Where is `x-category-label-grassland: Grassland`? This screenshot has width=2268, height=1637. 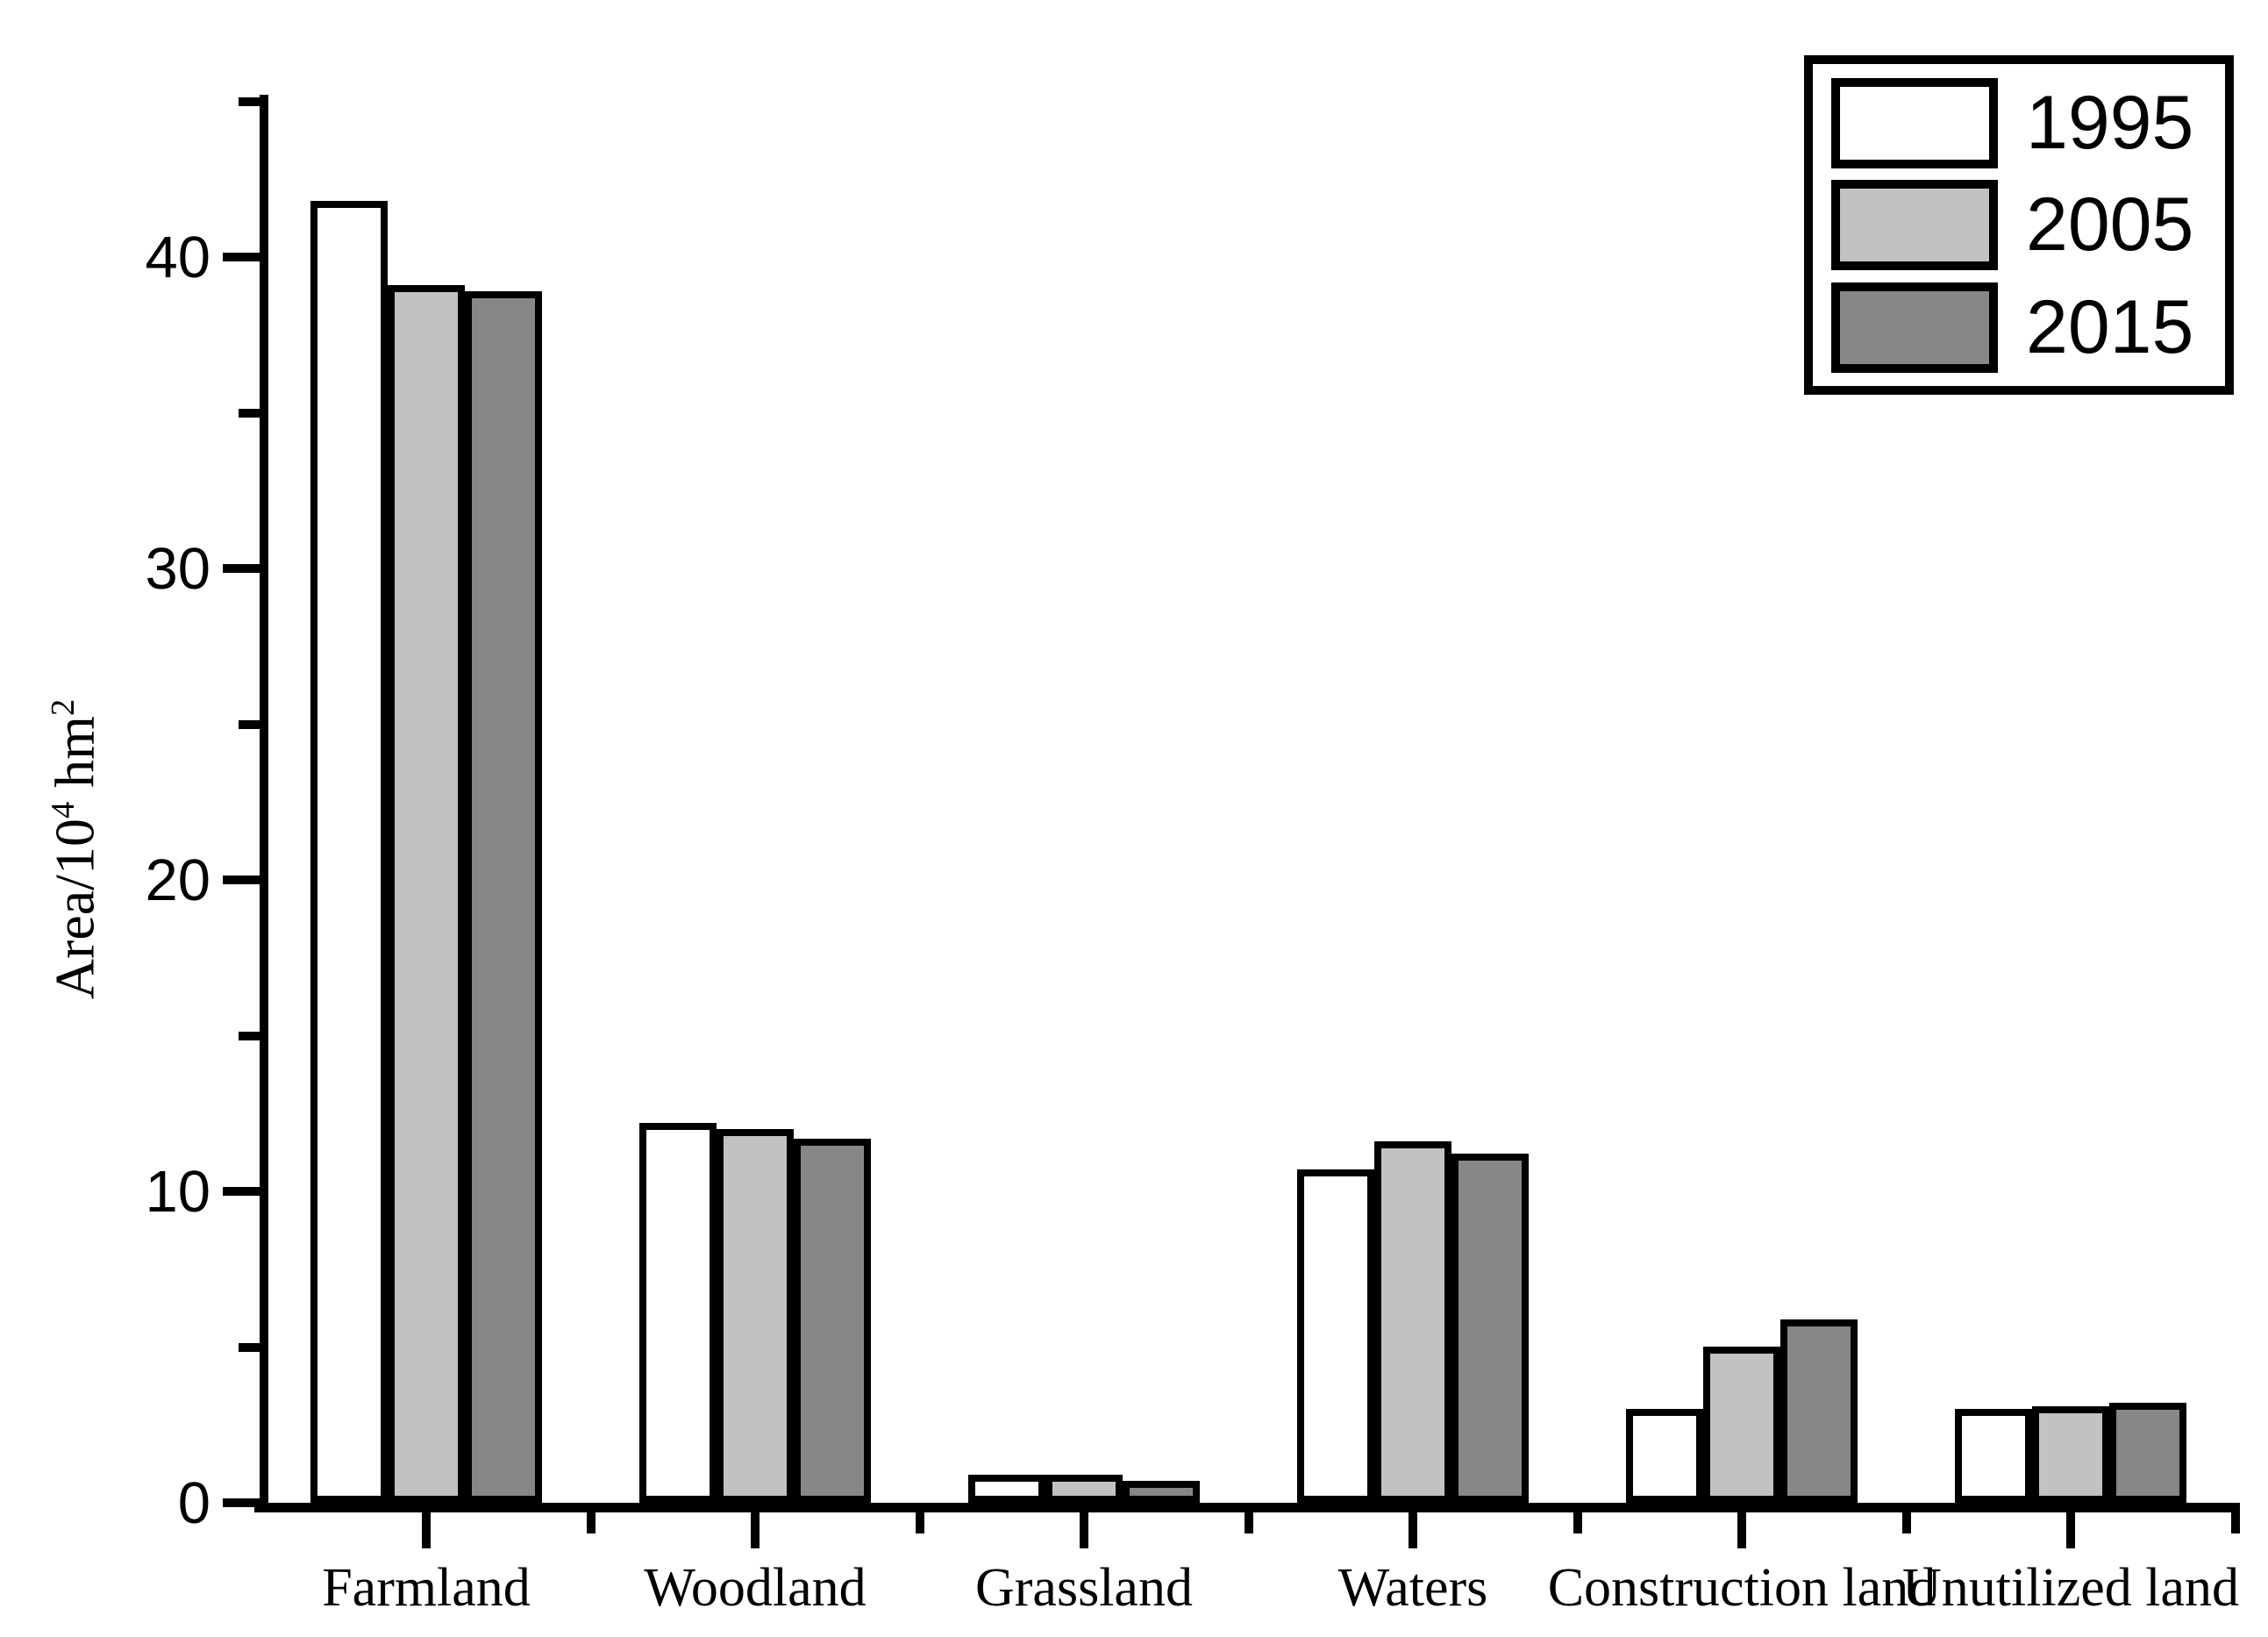
x-category-label-grassland: Grassland is located at coordinates (1084, 1588).